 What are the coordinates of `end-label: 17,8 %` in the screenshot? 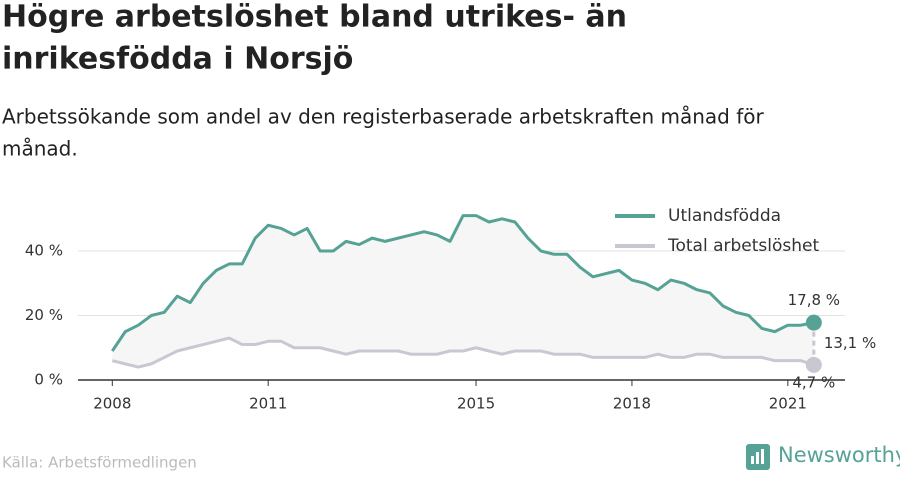 It's located at (814, 300).